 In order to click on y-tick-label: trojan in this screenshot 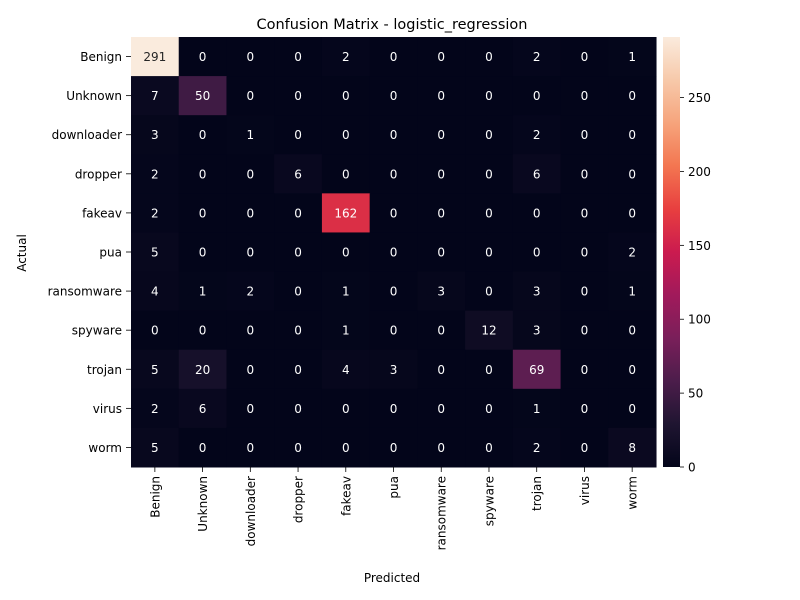, I will do `click(104, 370)`.